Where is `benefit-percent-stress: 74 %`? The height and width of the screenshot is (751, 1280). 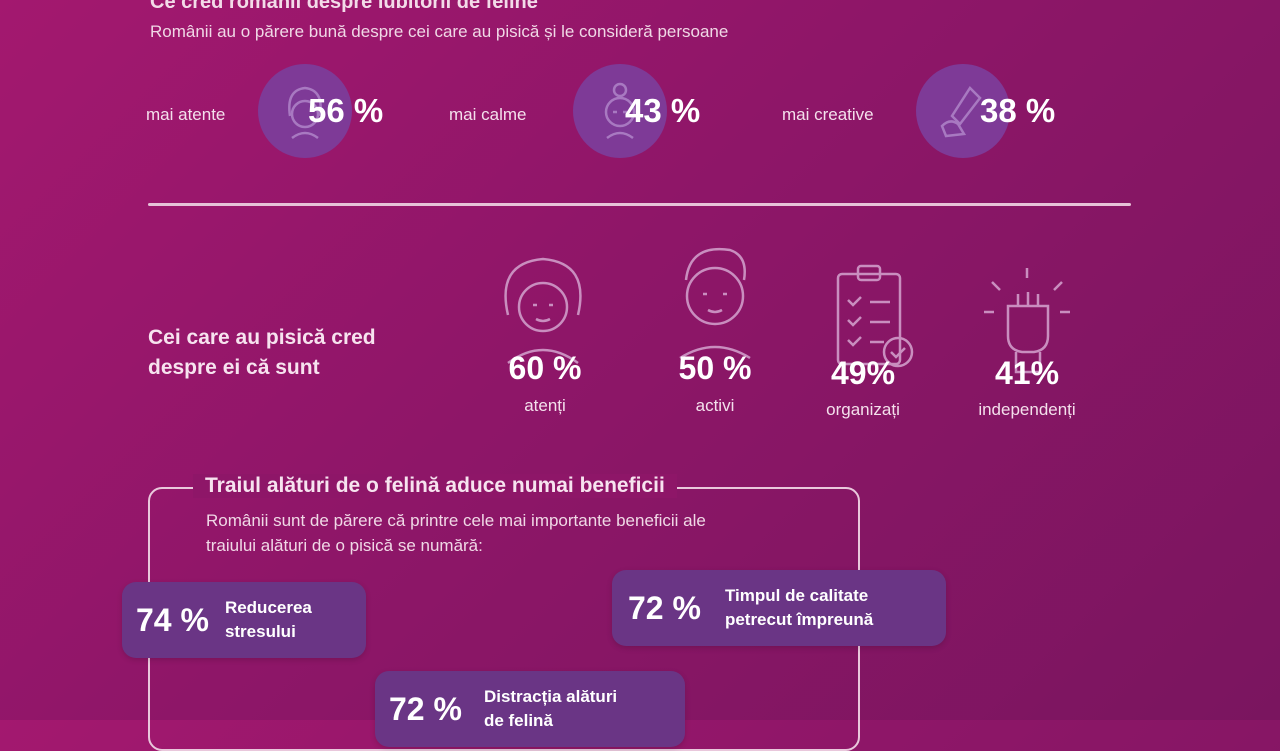 benefit-percent-stress: 74 % is located at coordinates (172, 619).